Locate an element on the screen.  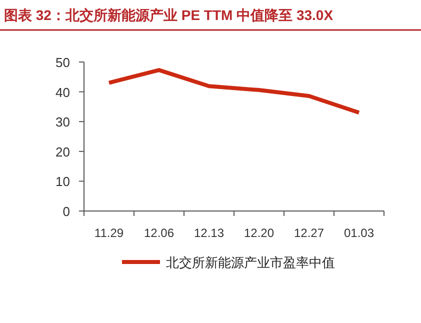
y-tick-label: 10 is located at coordinates (63, 182).